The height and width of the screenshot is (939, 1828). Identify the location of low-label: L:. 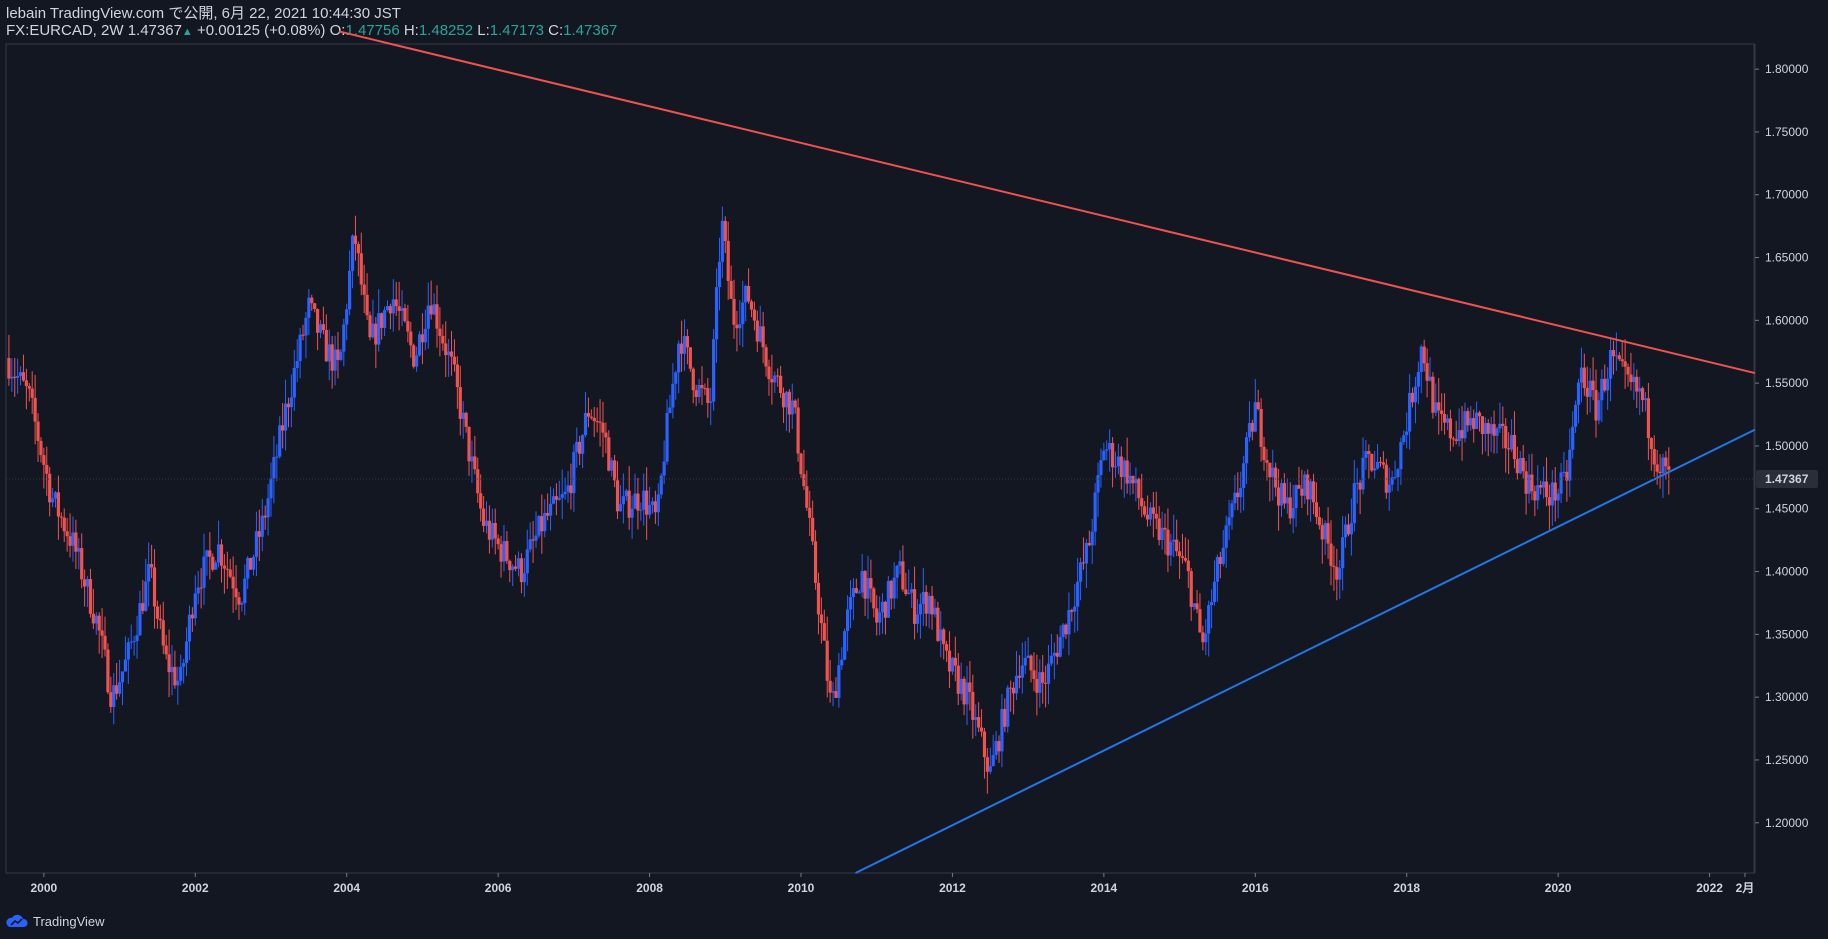
(483, 30).